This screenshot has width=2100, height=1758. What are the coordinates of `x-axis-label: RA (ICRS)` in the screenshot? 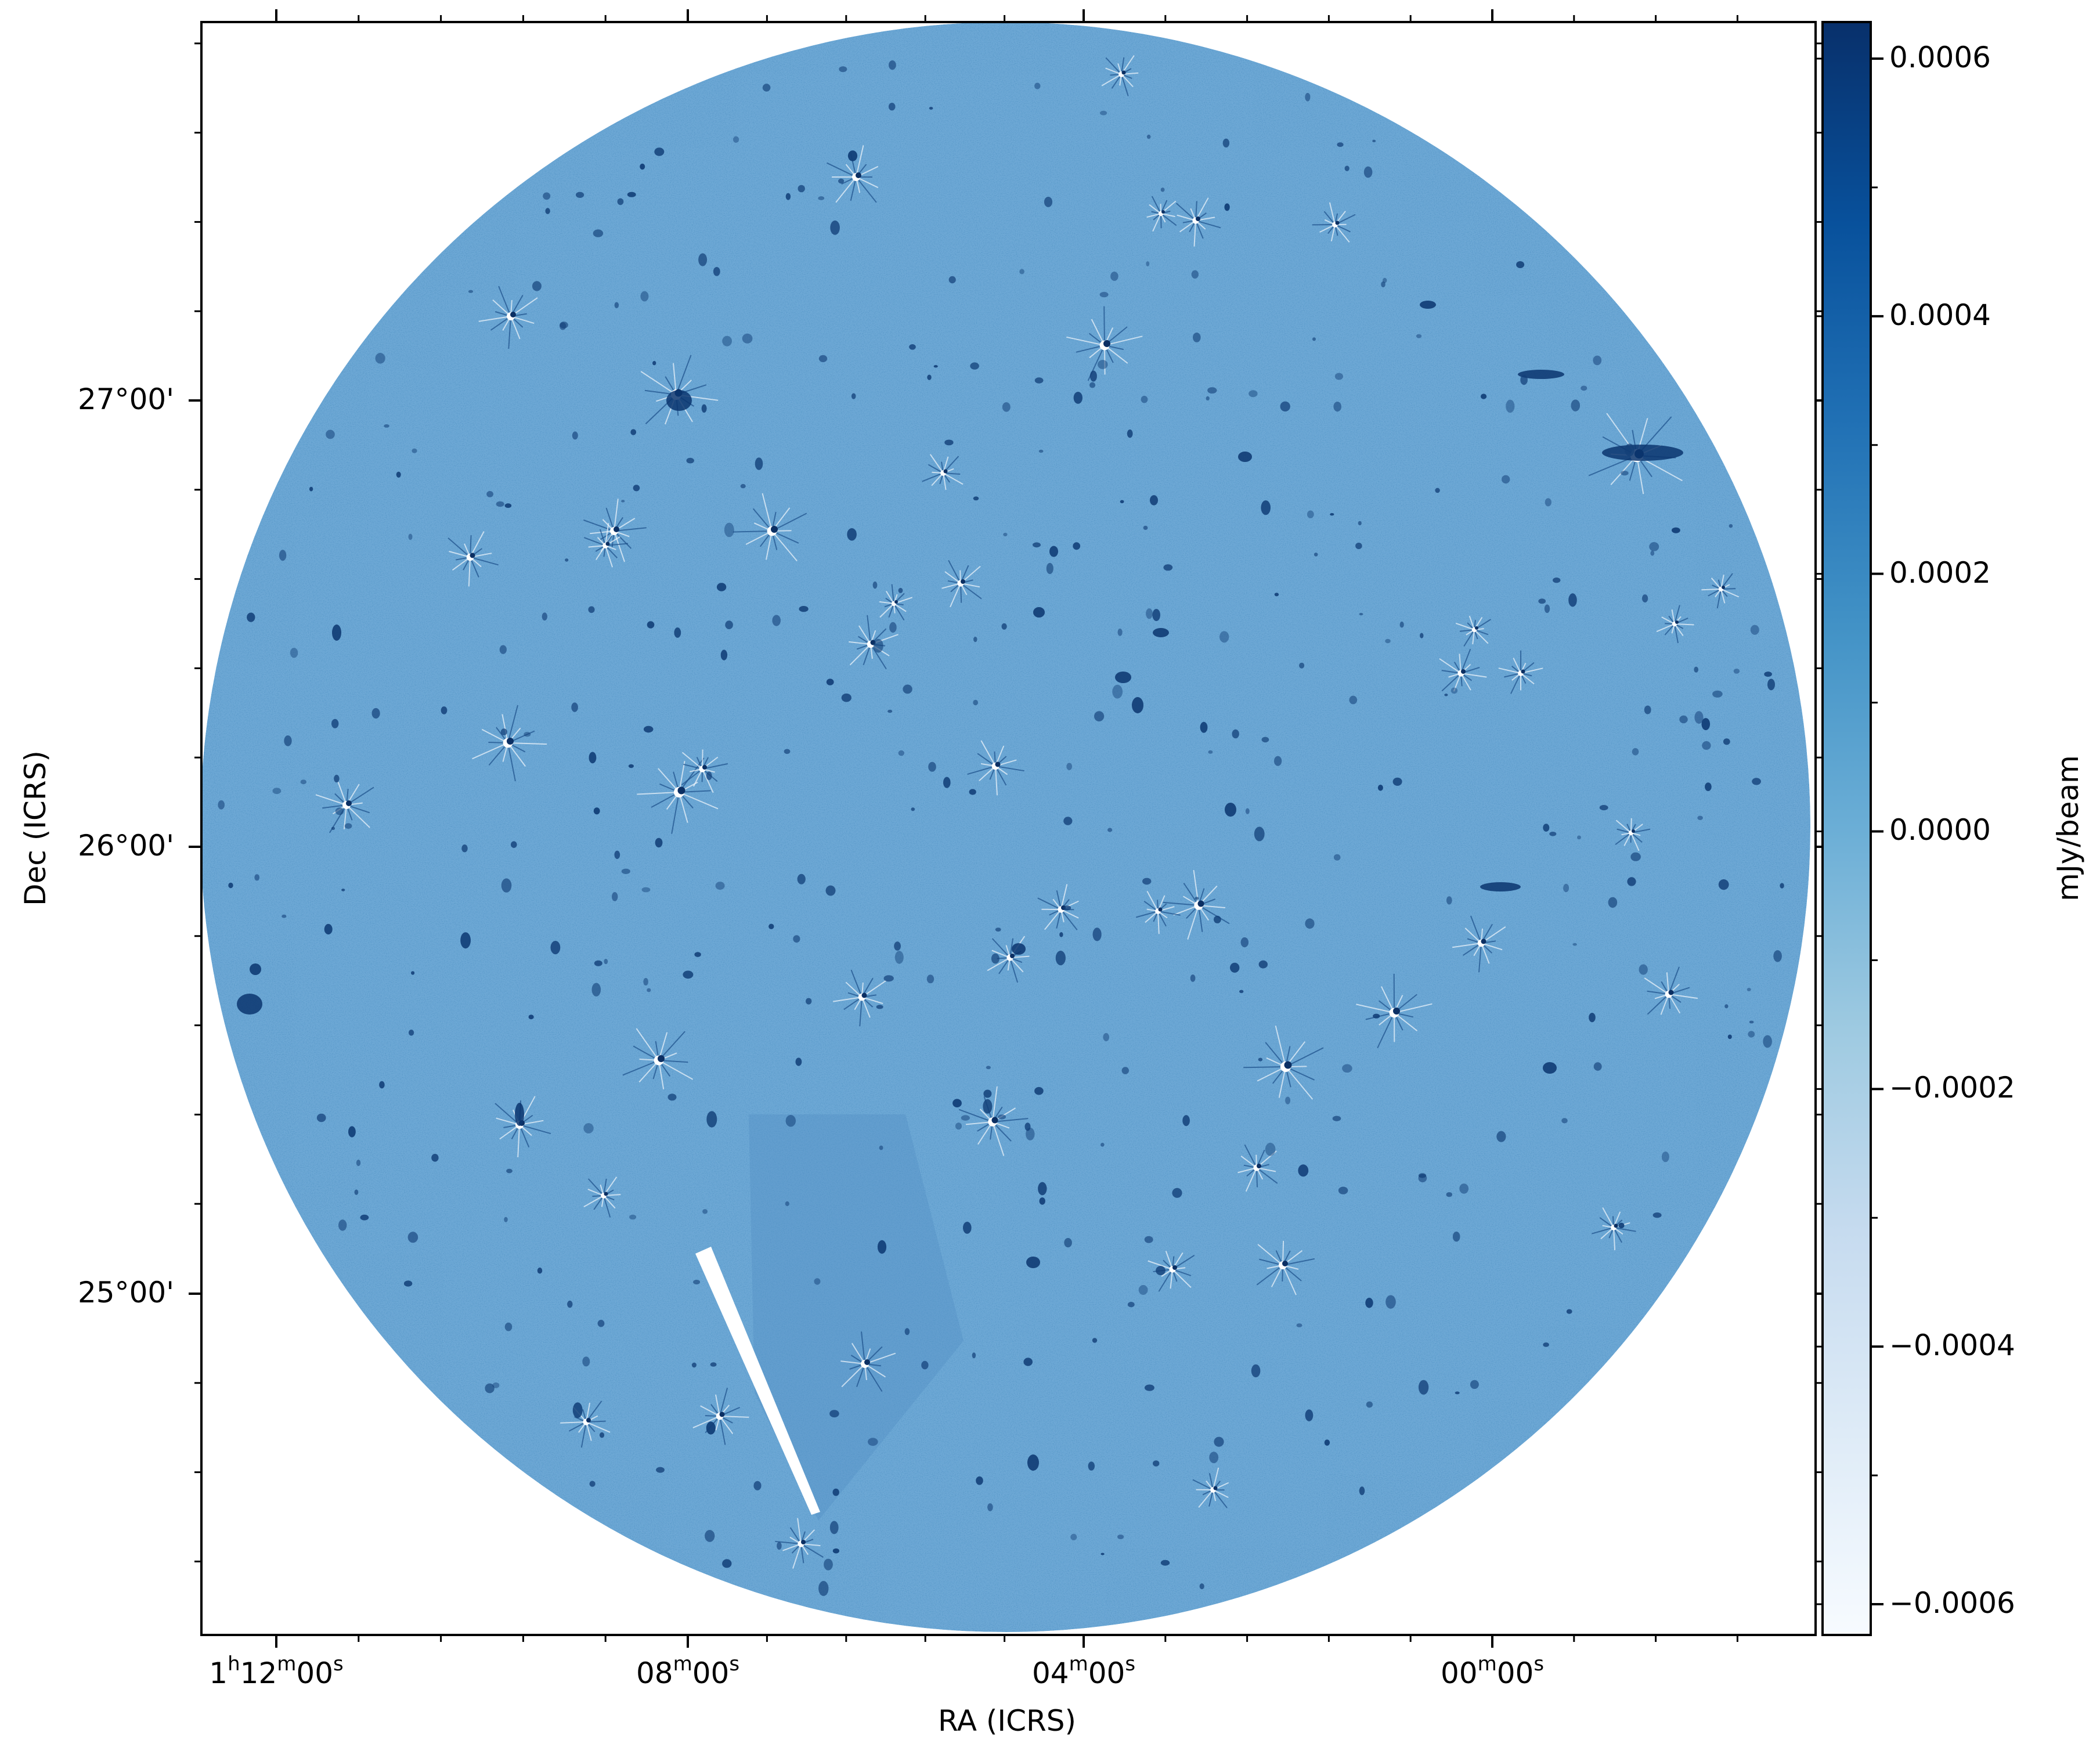 It's located at (1007, 1721).